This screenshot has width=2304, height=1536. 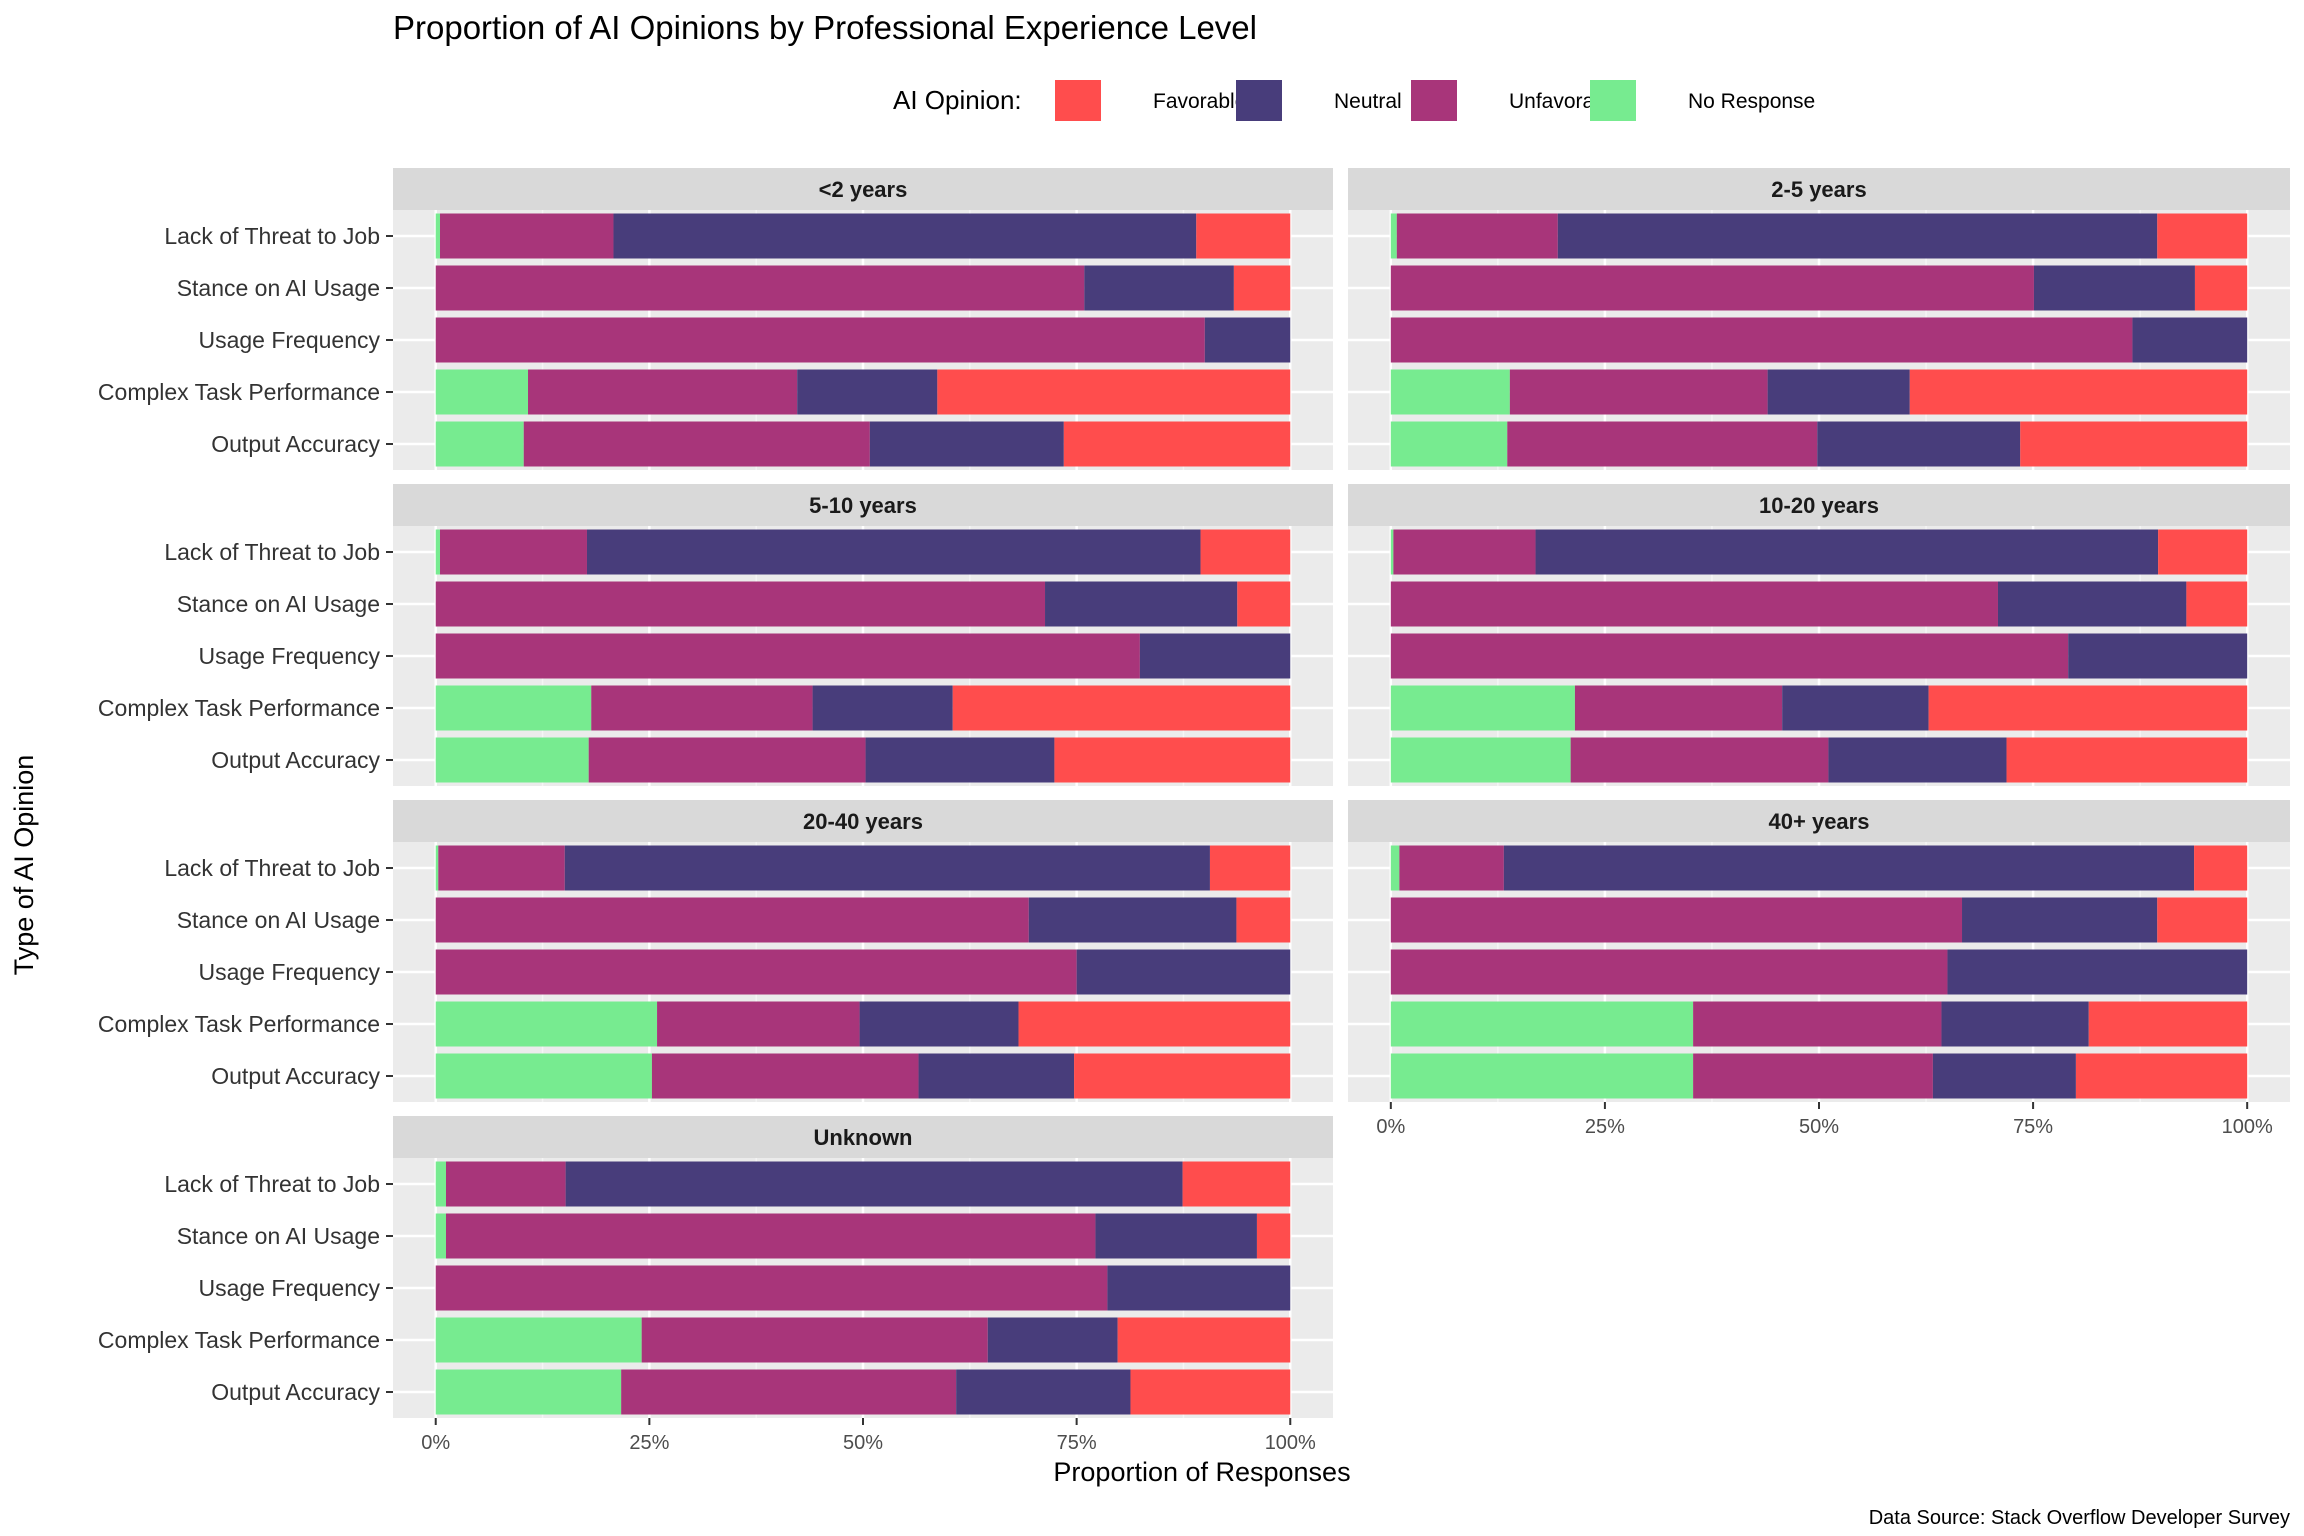 I want to click on facet-strip-label: 10-20 years, so click(x=1819, y=505).